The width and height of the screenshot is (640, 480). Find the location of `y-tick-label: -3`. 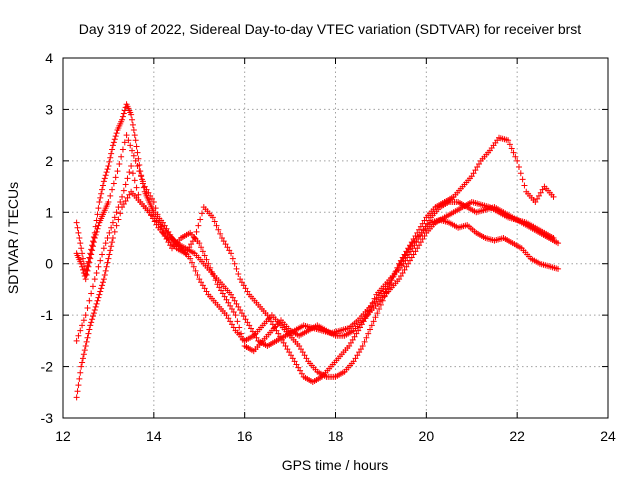

y-tick-label: -3 is located at coordinates (47, 418).